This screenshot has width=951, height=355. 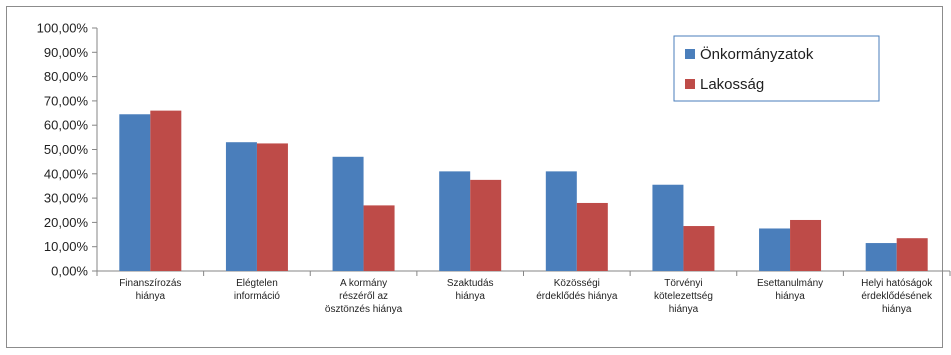 What do you see at coordinates (897, 283) in the screenshot?
I see `x-tick-label: Helyi hatóságok` at bounding box center [897, 283].